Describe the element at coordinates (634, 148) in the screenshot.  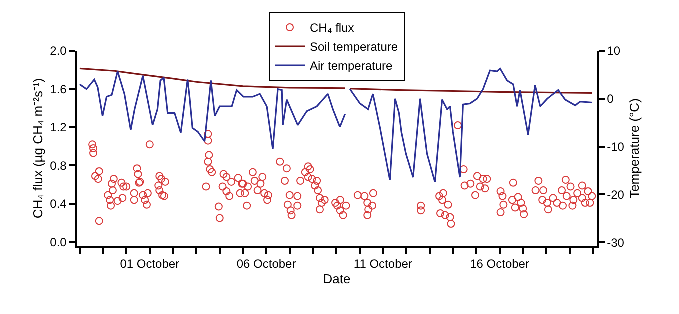
I see `y2-axis-title: Temperature (°C)` at that location.